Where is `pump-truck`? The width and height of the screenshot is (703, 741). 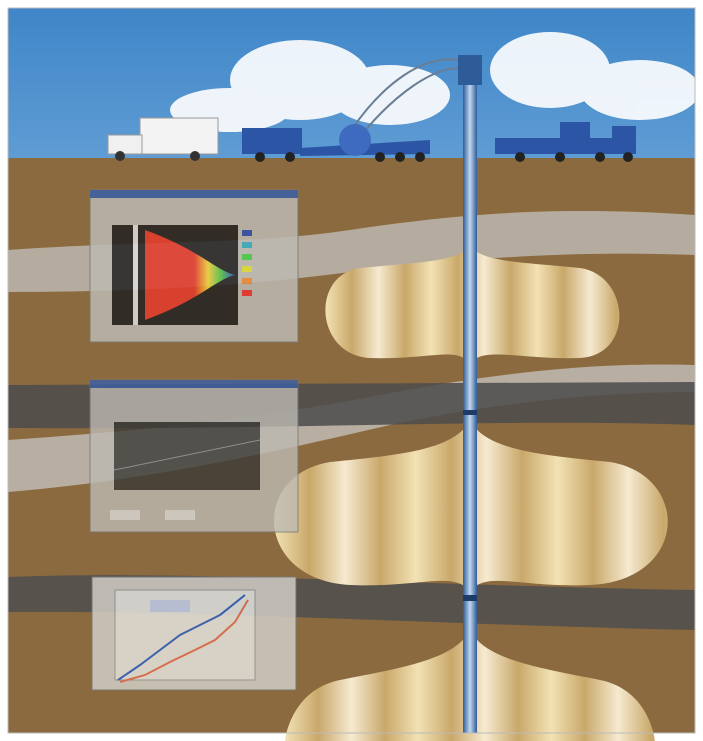 pump-truck is located at coordinates (565, 142).